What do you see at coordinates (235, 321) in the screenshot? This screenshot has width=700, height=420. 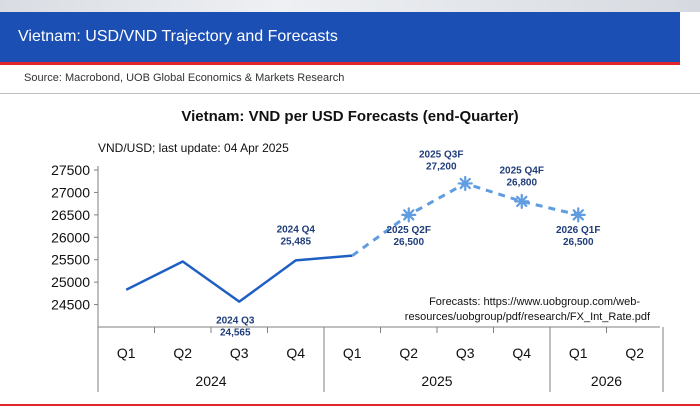 I see `data-label-period: 2024 Q3` at bounding box center [235, 321].